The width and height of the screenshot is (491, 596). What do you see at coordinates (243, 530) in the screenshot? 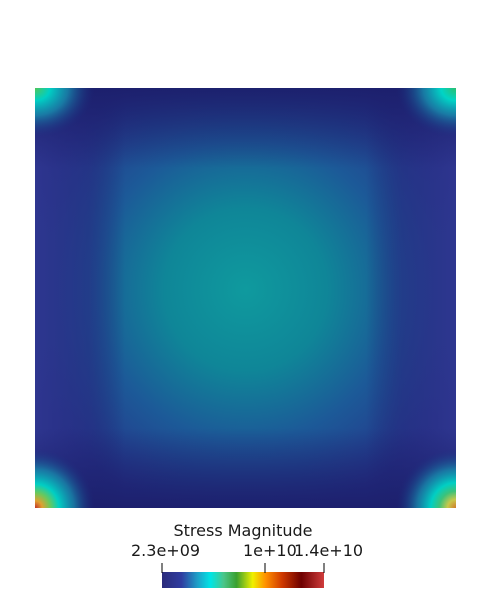
I see `colorbar-title: Stress Magnitude` at bounding box center [243, 530].